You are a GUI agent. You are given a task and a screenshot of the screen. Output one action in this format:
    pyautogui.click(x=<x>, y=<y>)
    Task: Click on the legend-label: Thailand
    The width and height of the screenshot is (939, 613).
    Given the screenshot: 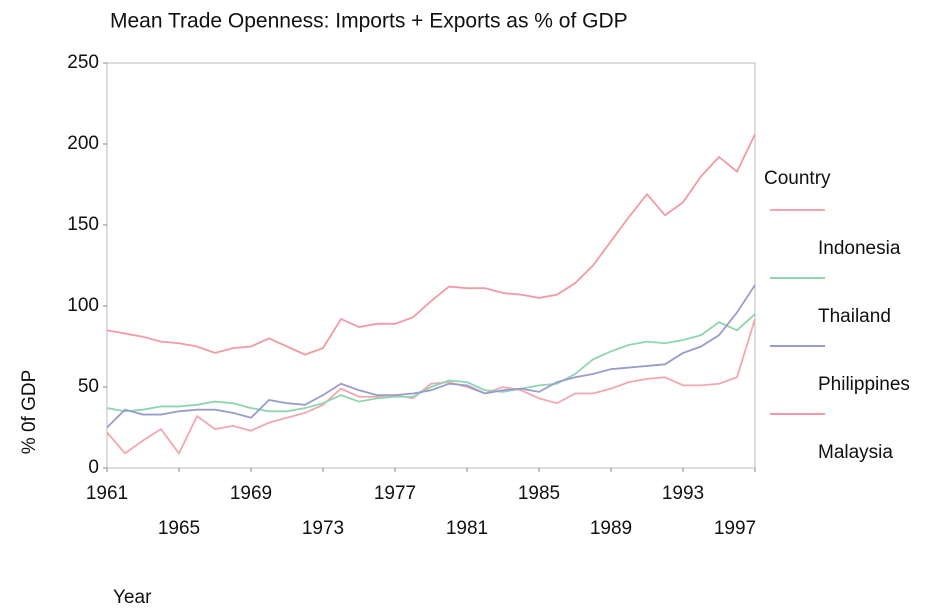 What is the action you would take?
    pyautogui.click(x=854, y=316)
    